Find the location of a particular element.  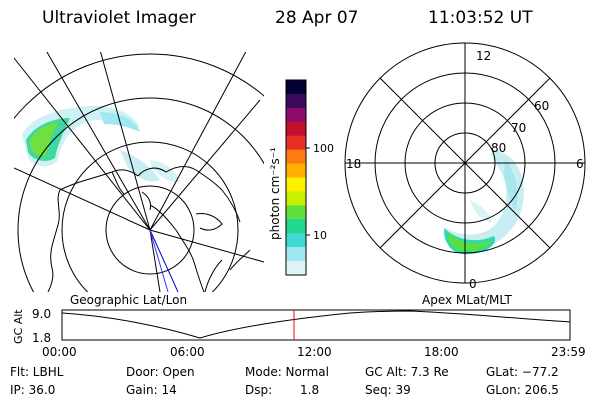

instrument-title: Ultraviolet Imager is located at coordinates (119, 18).